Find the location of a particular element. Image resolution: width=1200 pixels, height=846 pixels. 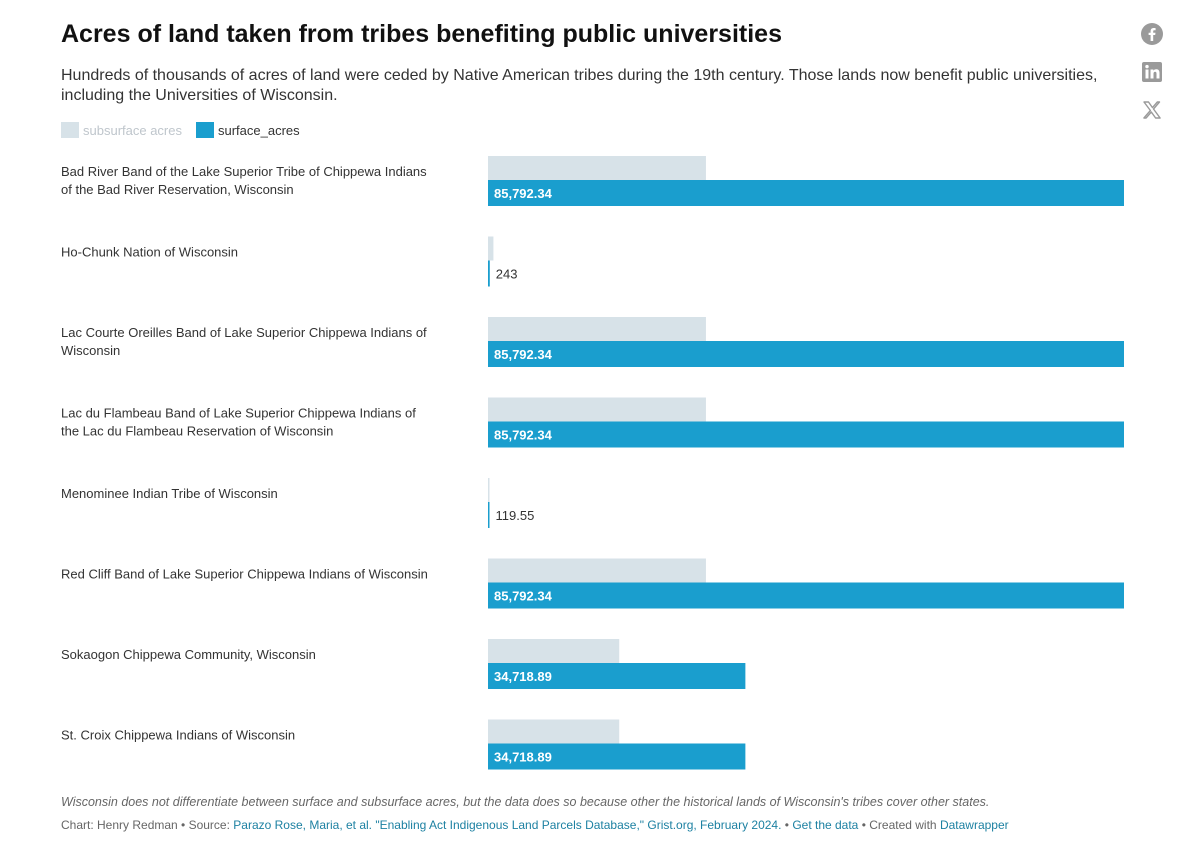

legend-label-surface: surface_acres is located at coordinates (259, 130).